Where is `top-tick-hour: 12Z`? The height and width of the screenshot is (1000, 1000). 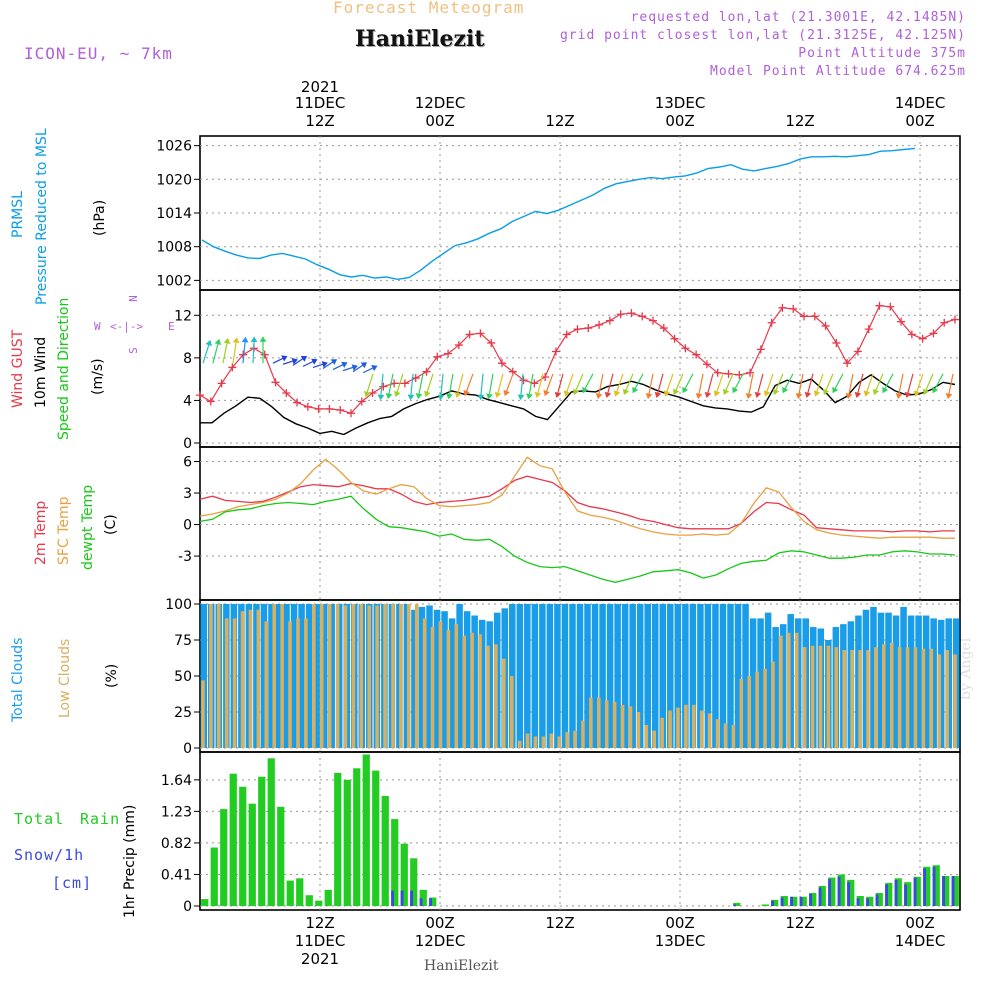 top-tick-hour: 12Z is located at coordinates (319, 121).